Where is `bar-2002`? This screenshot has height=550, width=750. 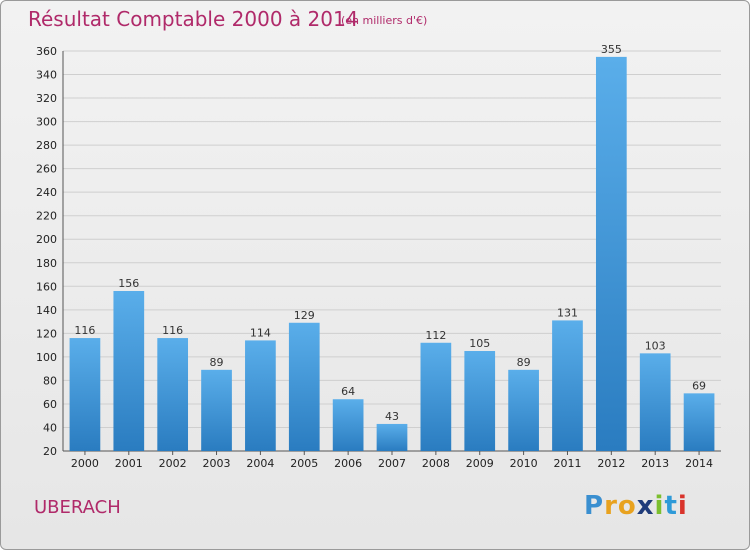 bar-2002 is located at coordinates (173, 394).